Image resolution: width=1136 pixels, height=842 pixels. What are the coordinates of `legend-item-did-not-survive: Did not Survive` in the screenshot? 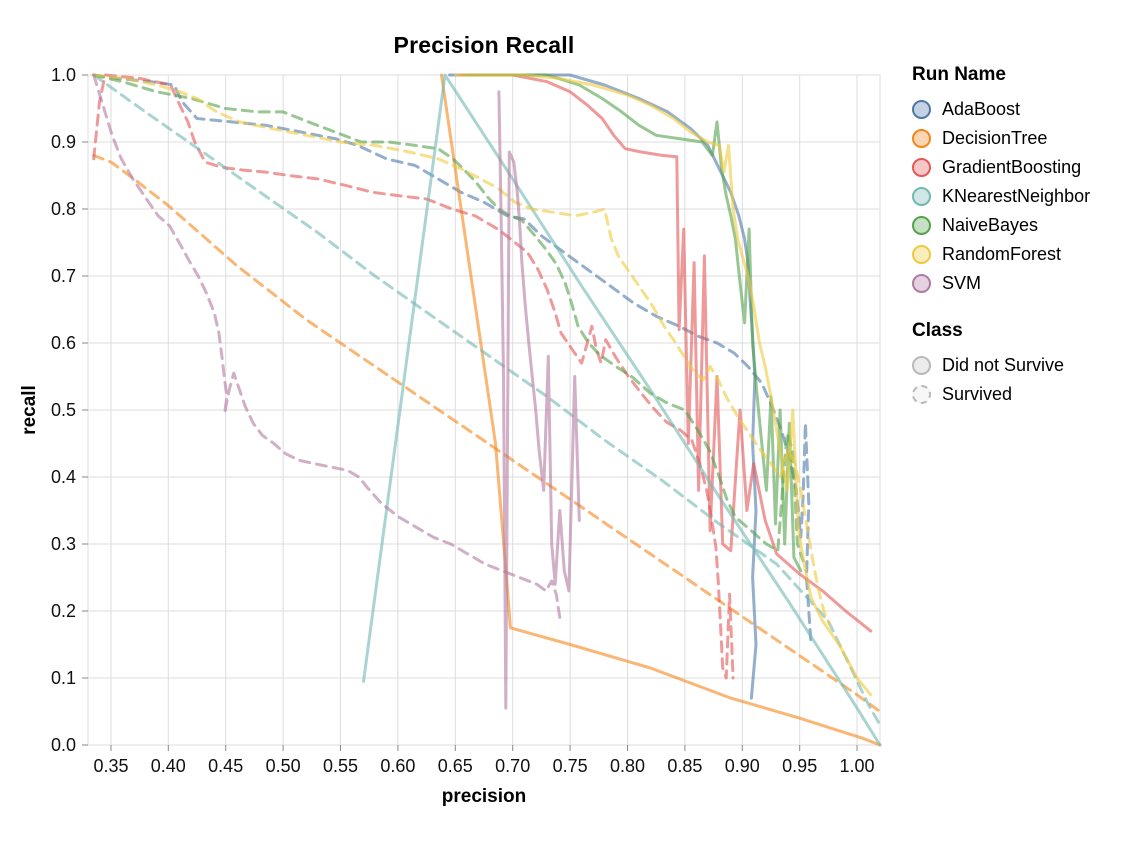 It's located at (1001, 365).